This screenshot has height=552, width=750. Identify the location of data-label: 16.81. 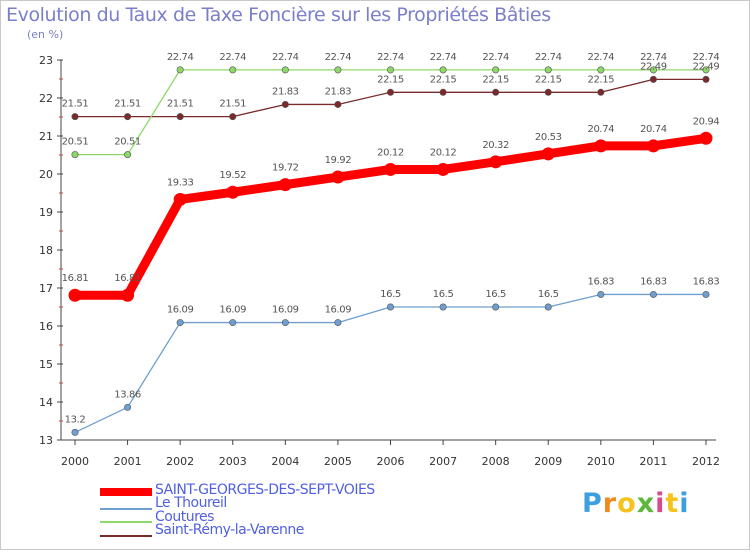
(75, 278).